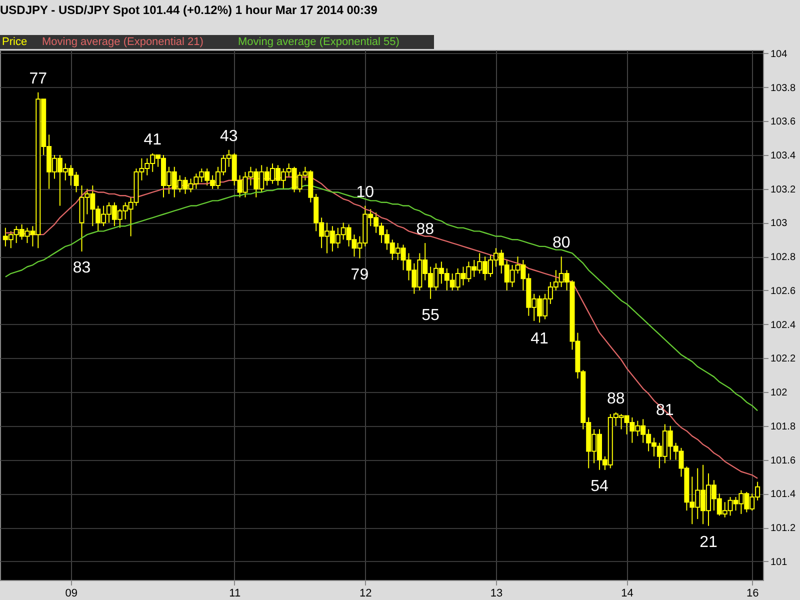 Image resolution: width=800 pixels, height=600 pixels. Describe the element at coordinates (71, 594) in the screenshot. I see `x-tick-label: 09` at that location.